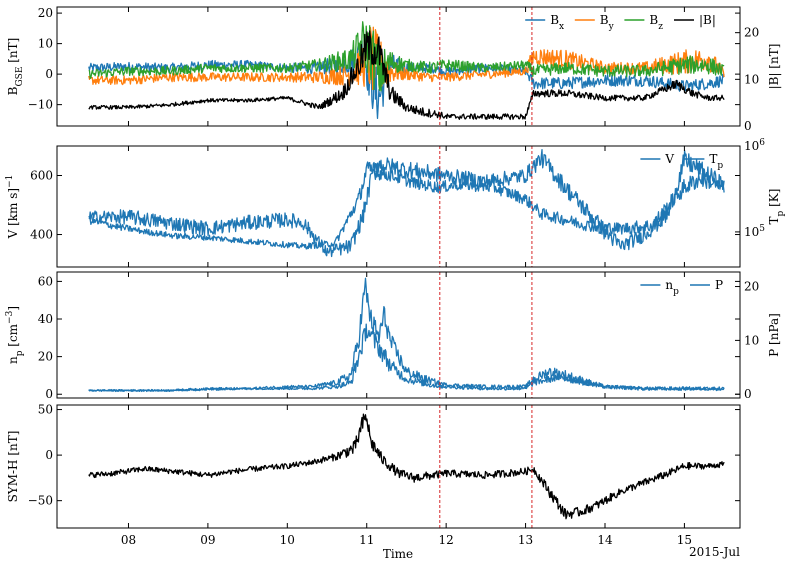 The width and height of the screenshot is (793, 569). Describe the element at coordinates (20, 353) in the screenshot. I see `y-axis-label-left-part: p` at that location.